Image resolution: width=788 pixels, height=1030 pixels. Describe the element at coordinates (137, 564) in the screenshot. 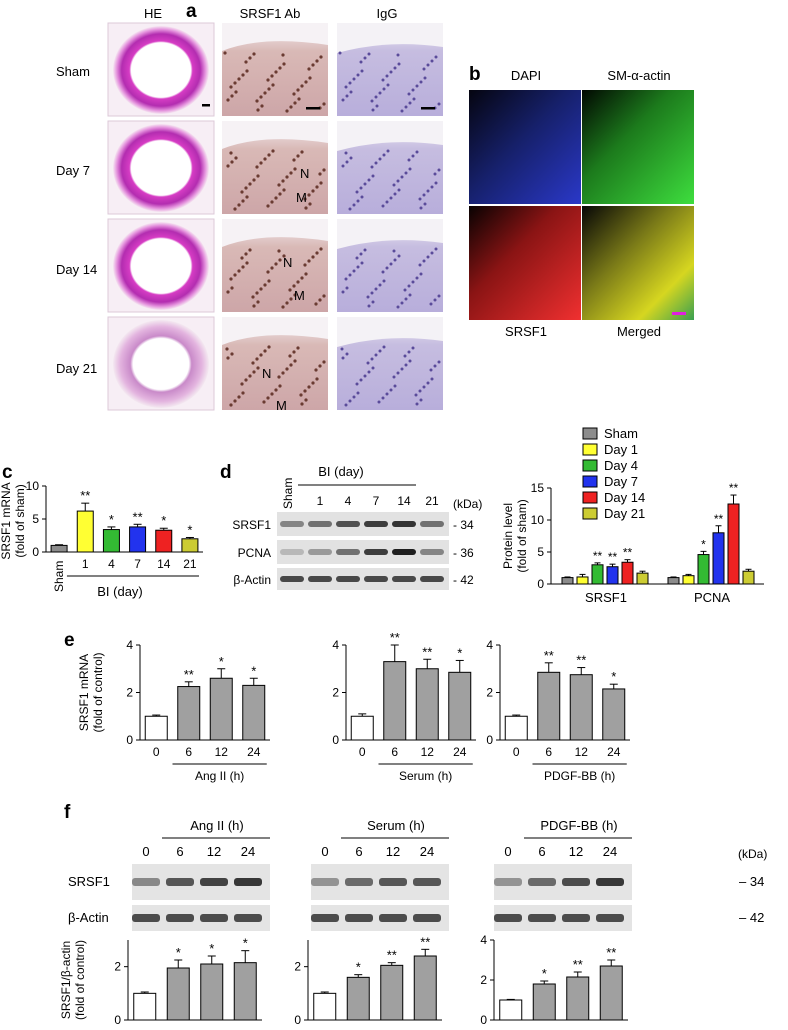

I see `x-tick-label: 7` at that location.